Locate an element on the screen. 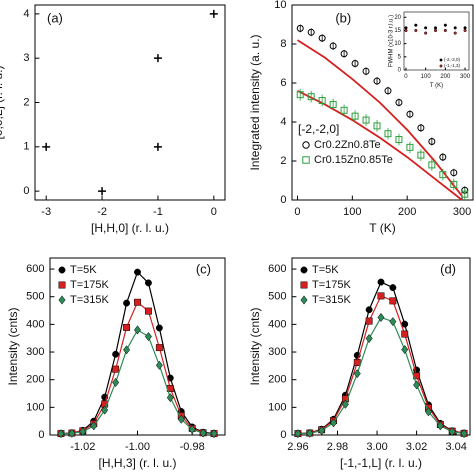 The width and height of the screenshot is (474, 474). y-tick-label: 1 is located at coordinates (26, 147).